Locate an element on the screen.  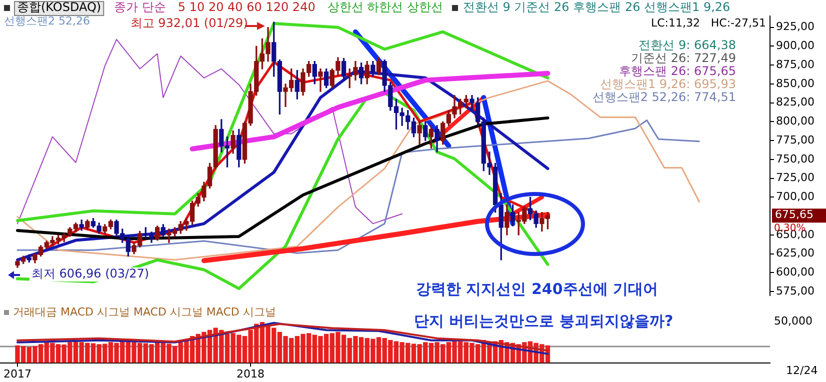
y-tick-label: 600,00 is located at coordinates (795, 272).